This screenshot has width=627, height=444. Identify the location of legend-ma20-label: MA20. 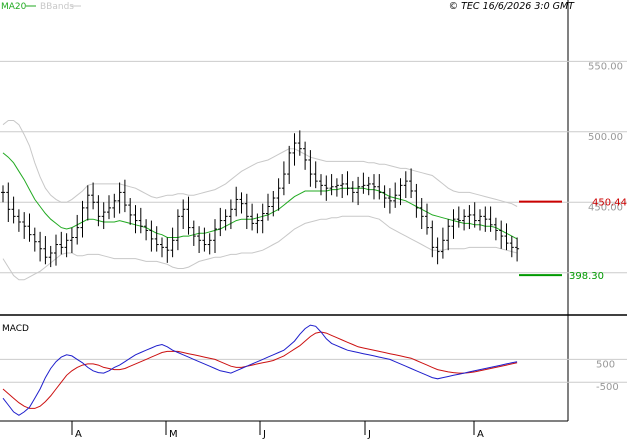
(14, 7).